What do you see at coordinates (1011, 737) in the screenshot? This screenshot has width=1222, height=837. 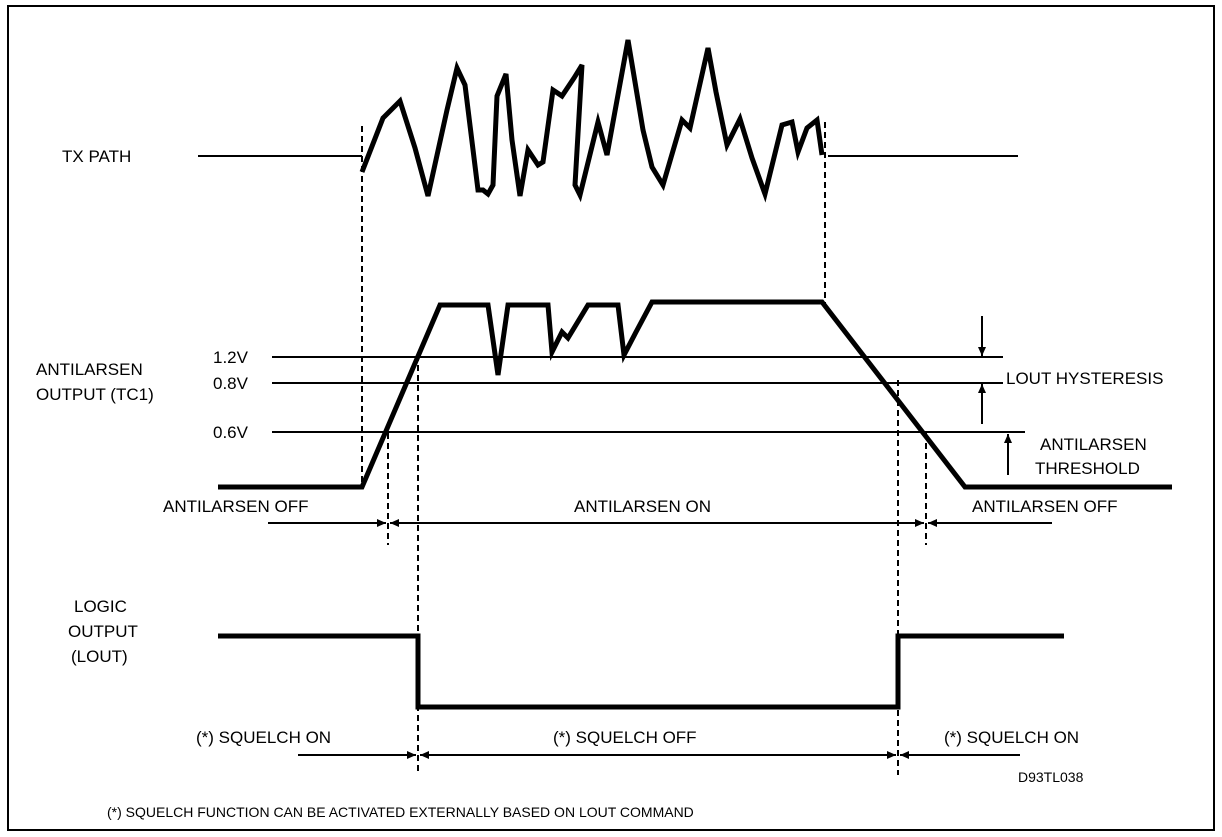 I see `squelch-on-right-label: (*) SQUELCH ON` at bounding box center [1011, 737].